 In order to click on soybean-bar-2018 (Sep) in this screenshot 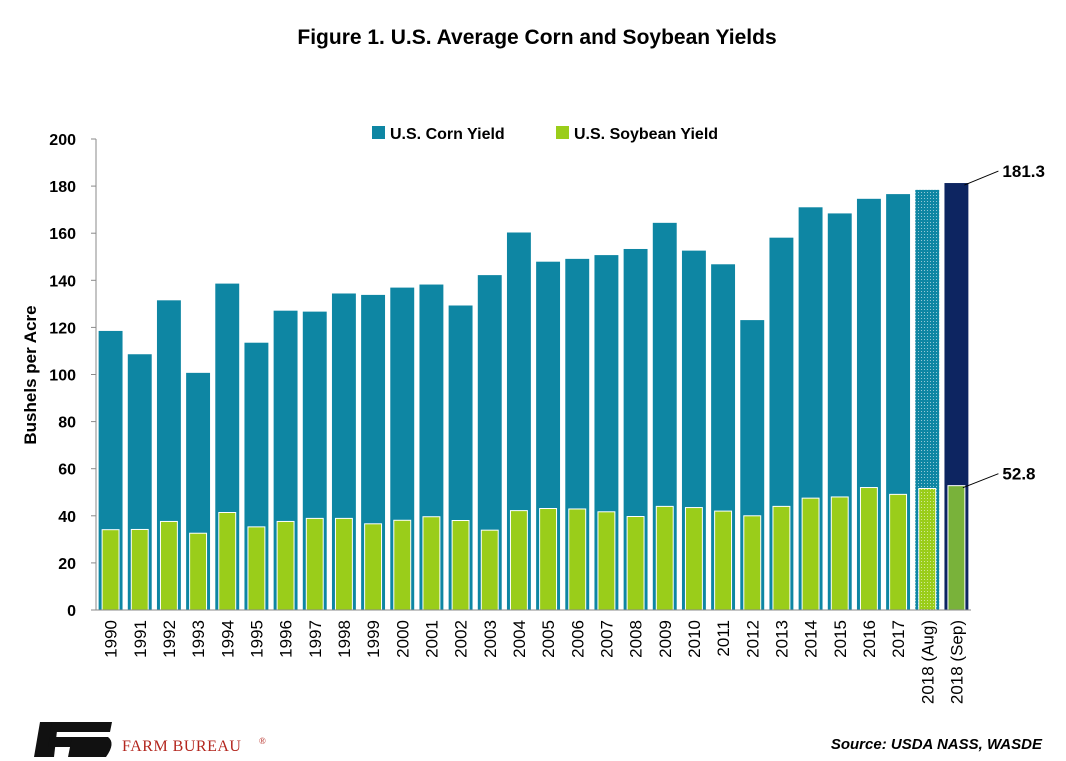, I will do `click(956, 548)`.